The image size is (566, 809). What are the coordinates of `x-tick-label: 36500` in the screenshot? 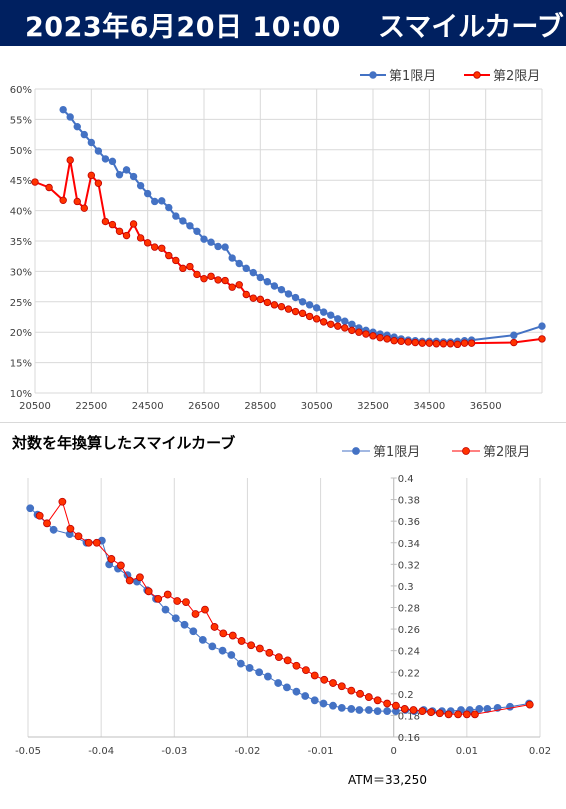 It's located at (486, 406).